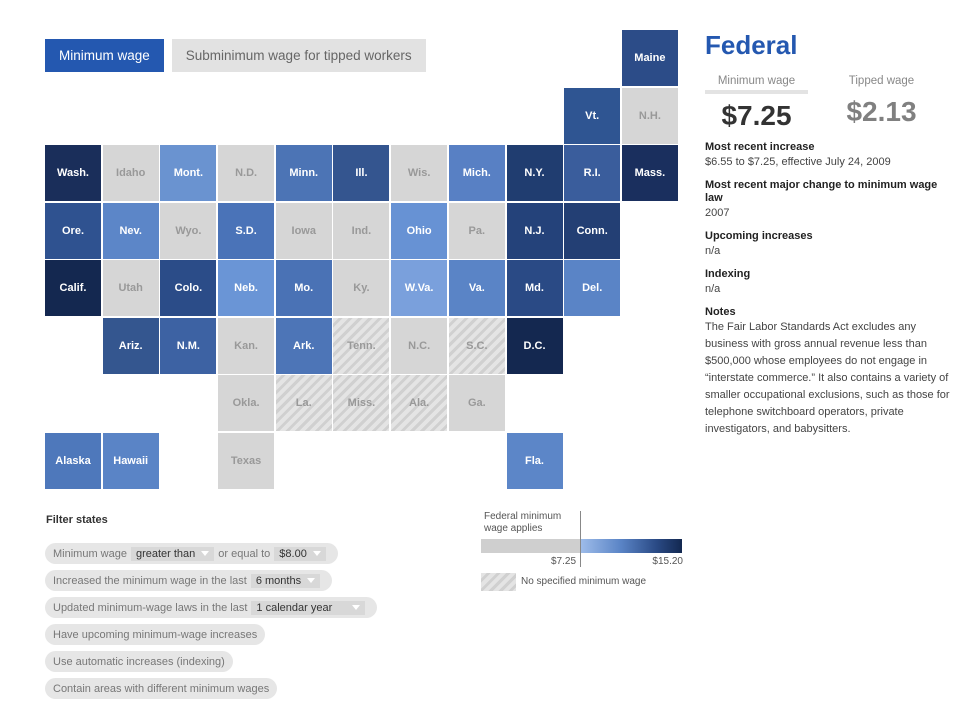  Describe the element at coordinates (361, 230) in the screenshot. I see `state-tile: Ind.` at that location.